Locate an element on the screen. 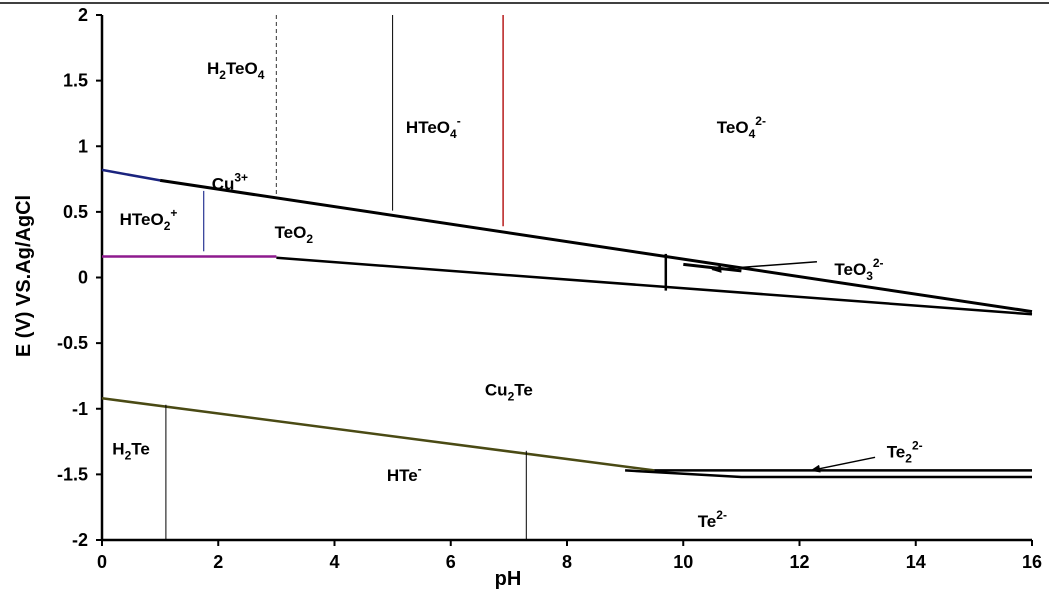 The width and height of the screenshot is (1049, 594). y-tick-label: 1 is located at coordinates (83, 146).